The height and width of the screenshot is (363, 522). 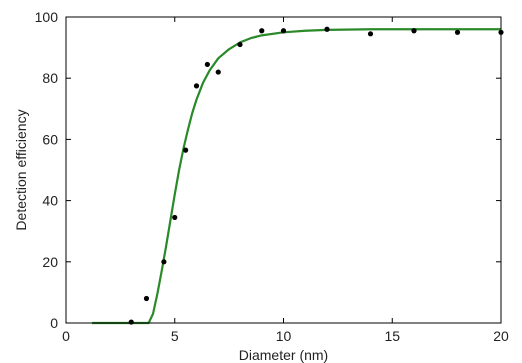 What do you see at coordinates (284, 336) in the screenshot?
I see `x-tick-label: 10` at bounding box center [284, 336].